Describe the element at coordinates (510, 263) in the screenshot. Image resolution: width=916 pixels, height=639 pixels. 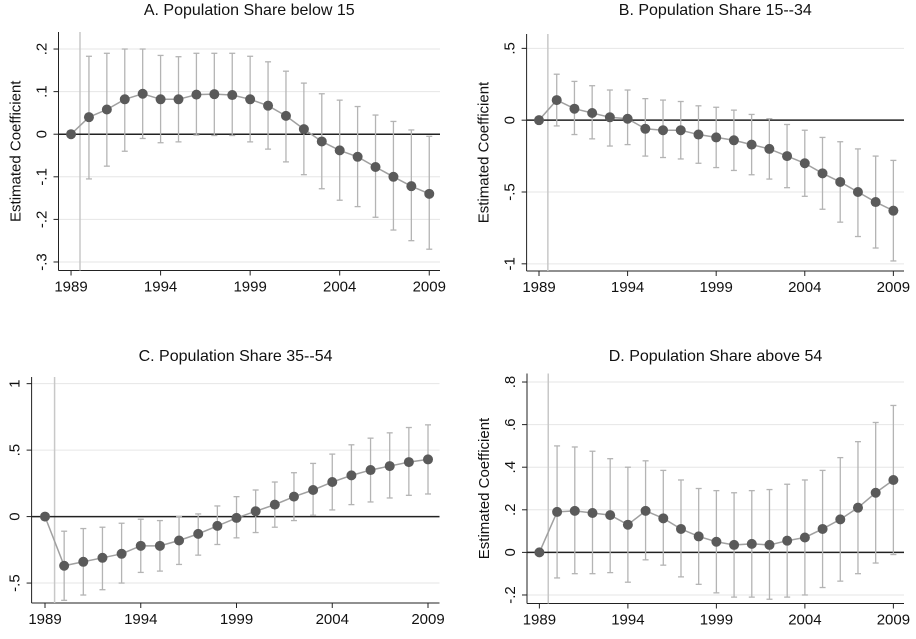
I see `y-tick-label: -1` at that location.